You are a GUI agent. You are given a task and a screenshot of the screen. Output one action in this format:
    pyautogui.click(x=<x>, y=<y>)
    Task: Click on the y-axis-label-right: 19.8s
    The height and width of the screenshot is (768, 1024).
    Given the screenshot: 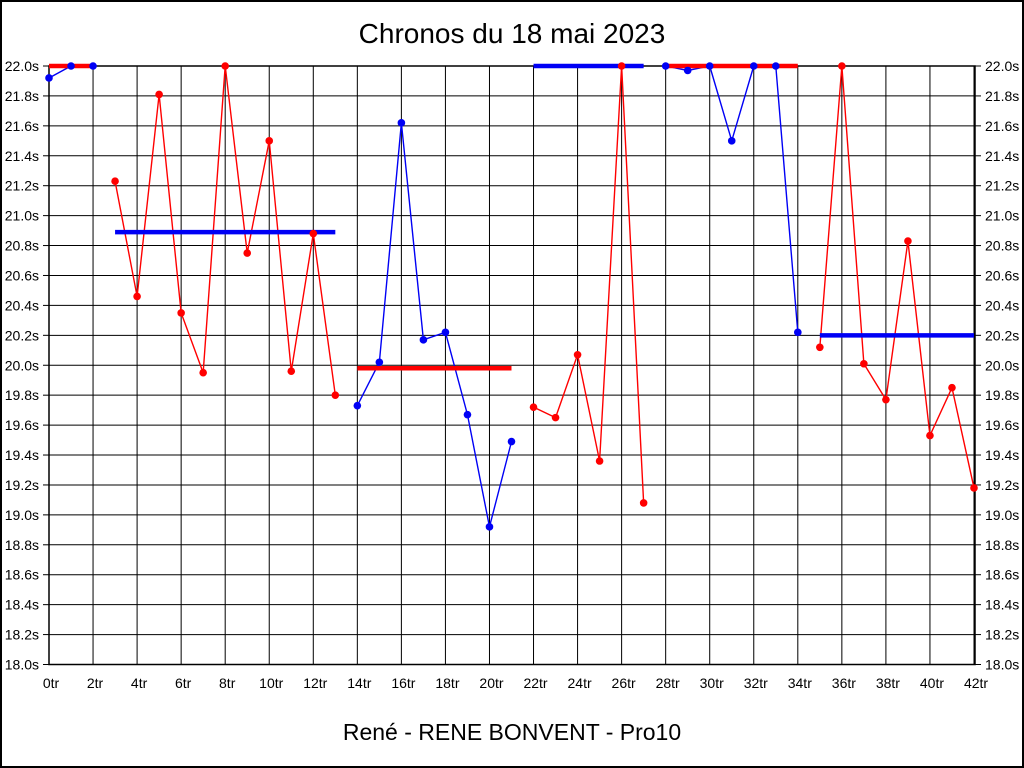 What is the action you would take?
    pyautogui.click(x=1002, y=395)
    